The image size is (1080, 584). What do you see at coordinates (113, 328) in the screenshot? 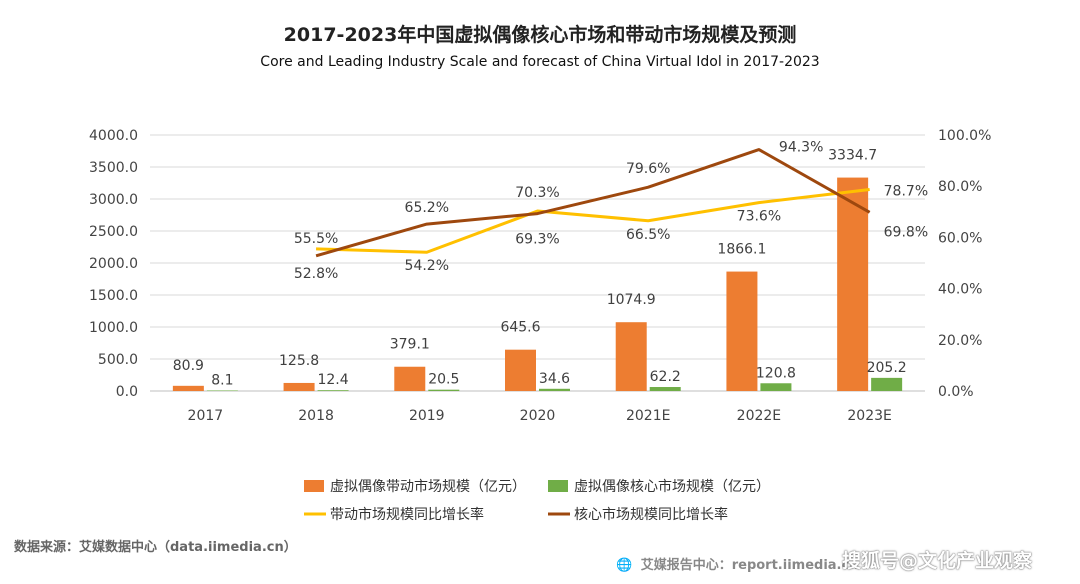
I see `y-left-tick-label: 1000.0` at bounding box center [113, 328].